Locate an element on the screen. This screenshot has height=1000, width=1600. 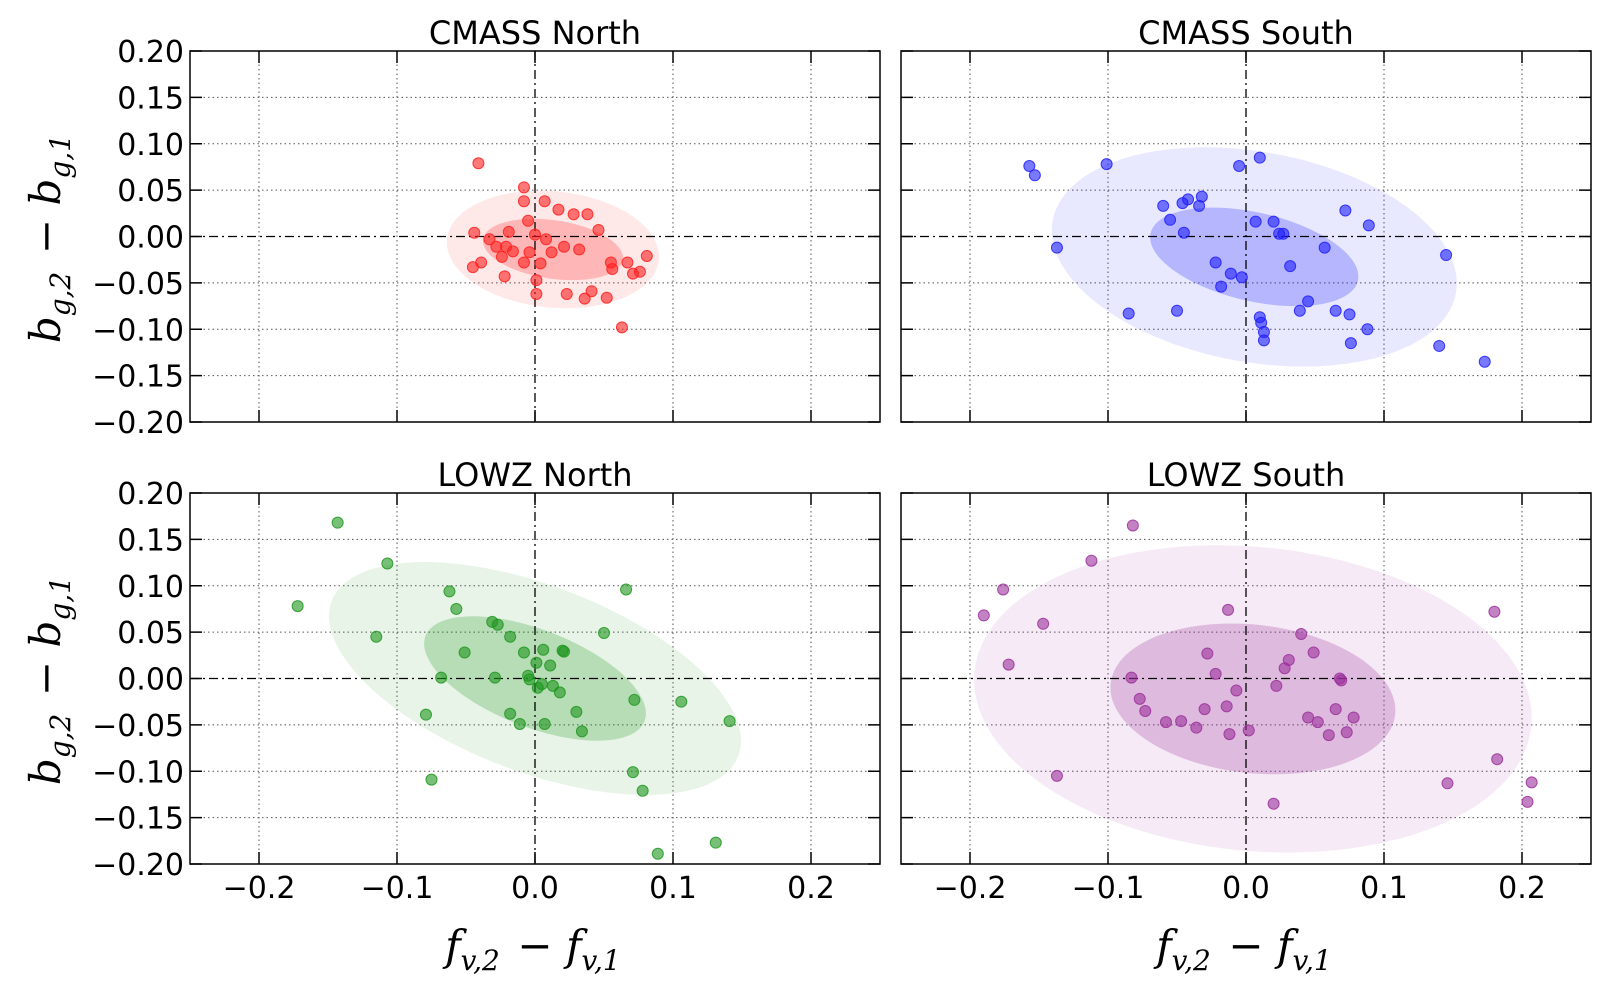
x-tick-label: 0.0 is located at coordinates (535, 888).